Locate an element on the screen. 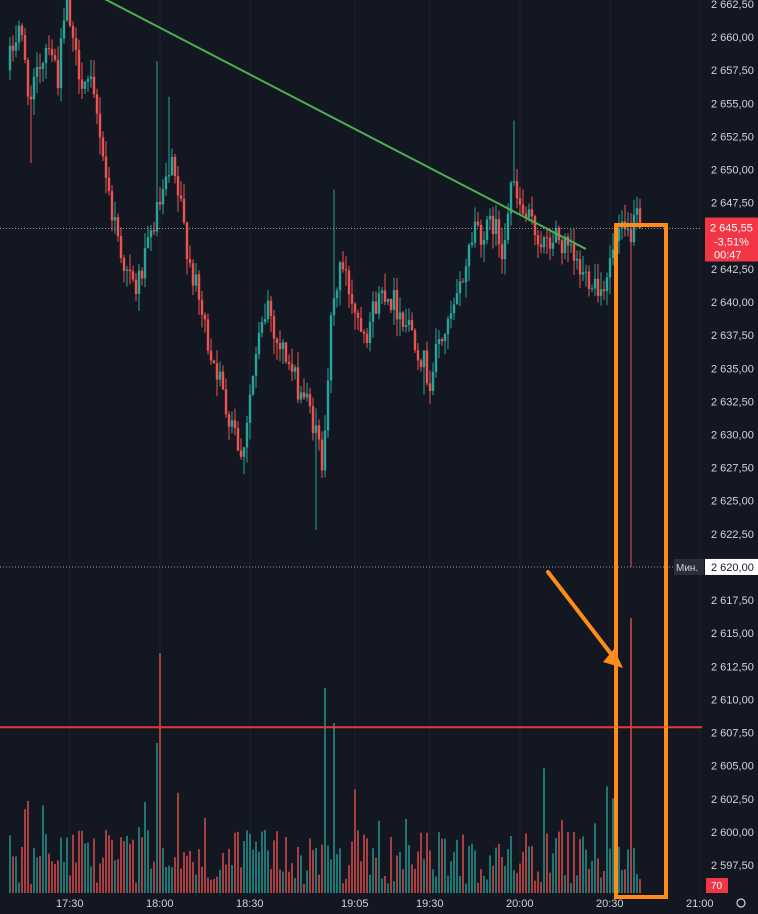 This screenshot has height=914, width=758. highlight-box is located at coordinates (641, 561).